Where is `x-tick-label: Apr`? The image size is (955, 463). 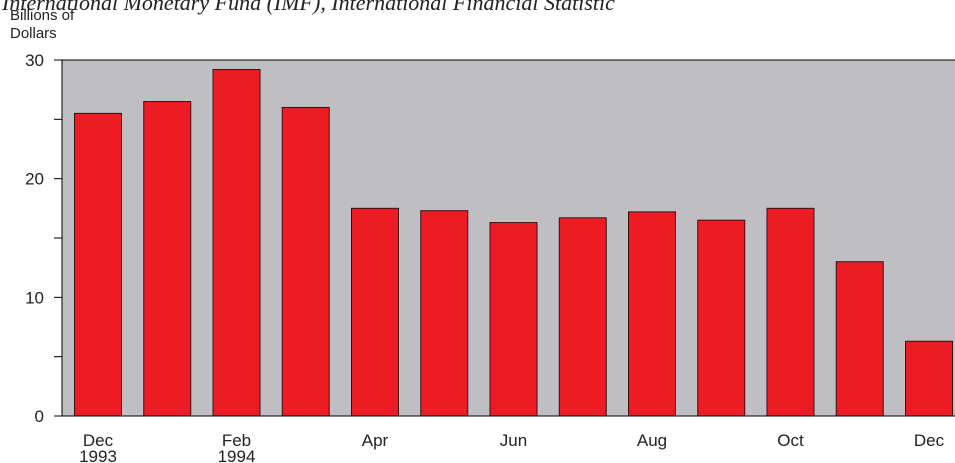 x-tick-label: Apr is located at coordinates (375, 440).